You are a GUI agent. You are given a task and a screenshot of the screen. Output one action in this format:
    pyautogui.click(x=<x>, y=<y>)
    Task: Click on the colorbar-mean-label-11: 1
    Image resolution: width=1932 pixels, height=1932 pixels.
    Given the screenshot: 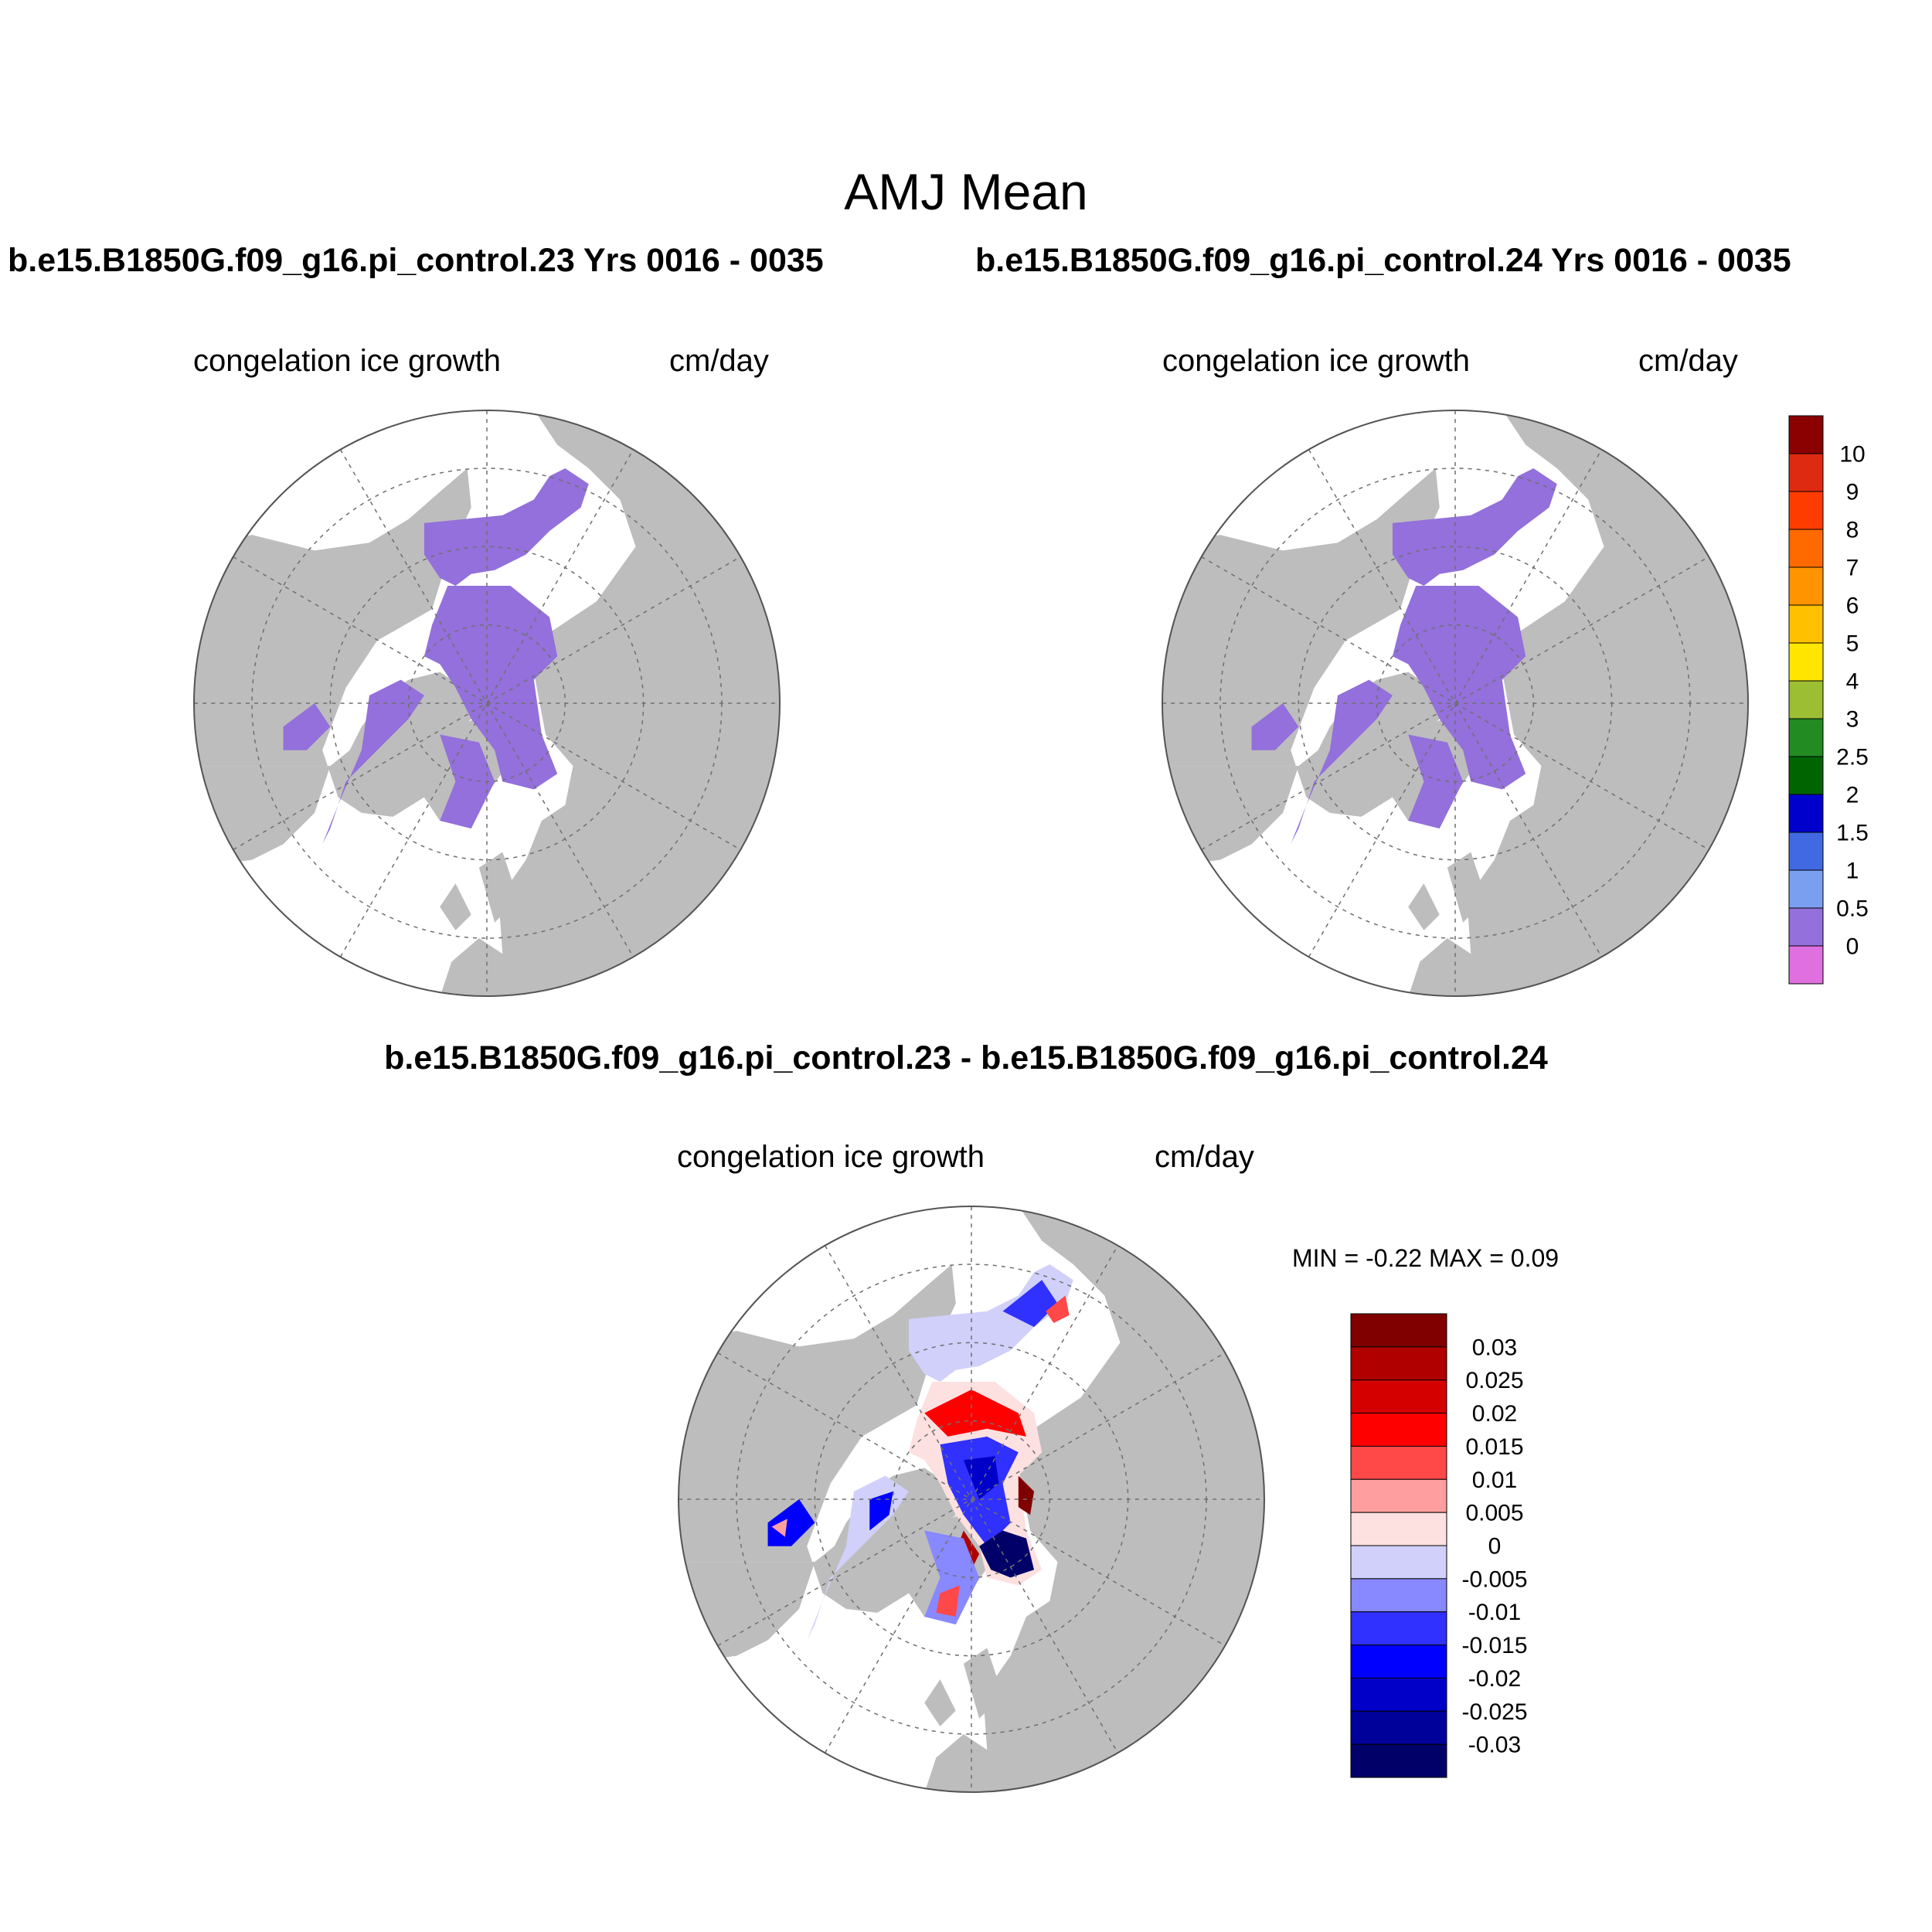 What is the action you would take?
    pyautogui.click(x=1853, y=871)
    